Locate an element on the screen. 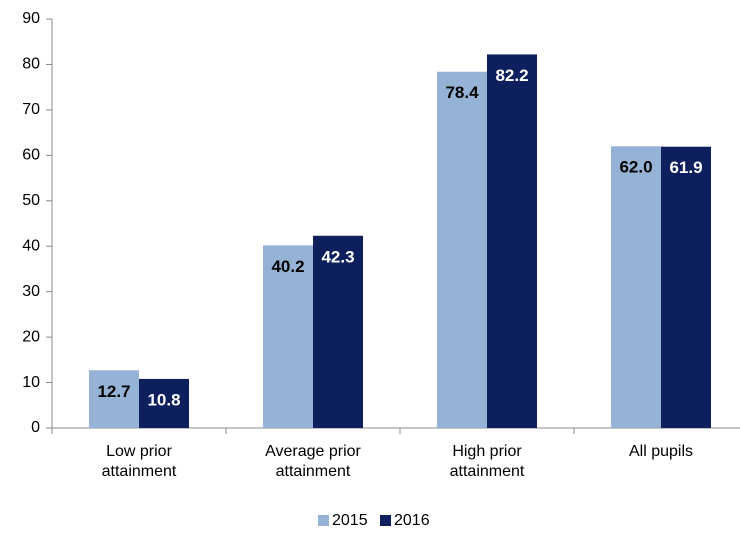 This screenshot has height=533, width=740. y-tick-label: 70 is located at coordinates (31, 109).